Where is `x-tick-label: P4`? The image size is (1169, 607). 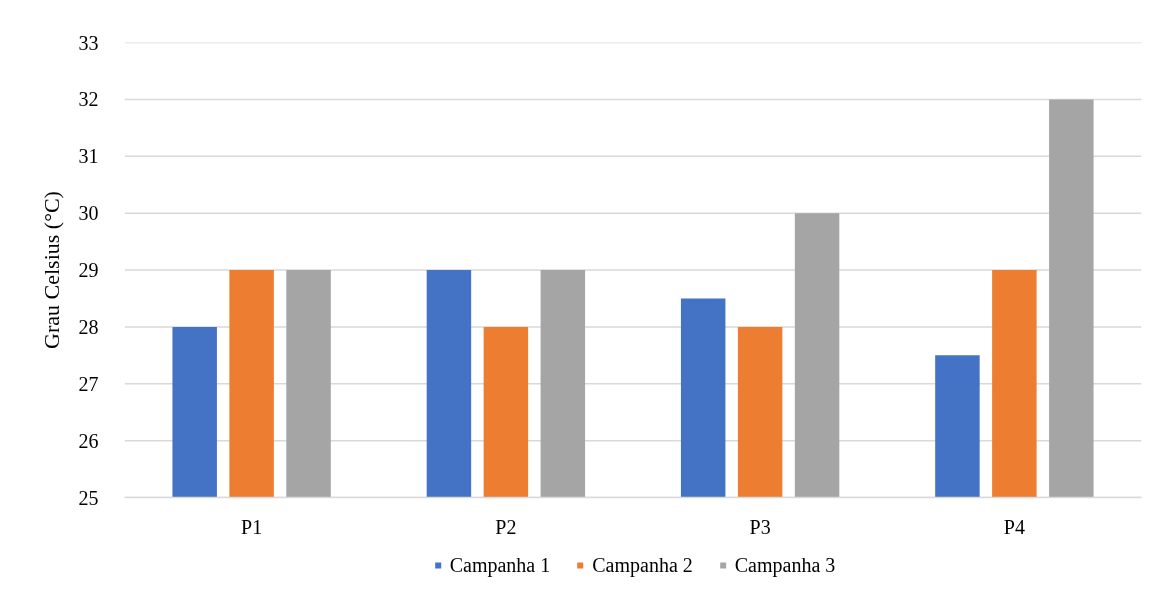 x-tick-label: P4 is located at coordinates (1014, 526).